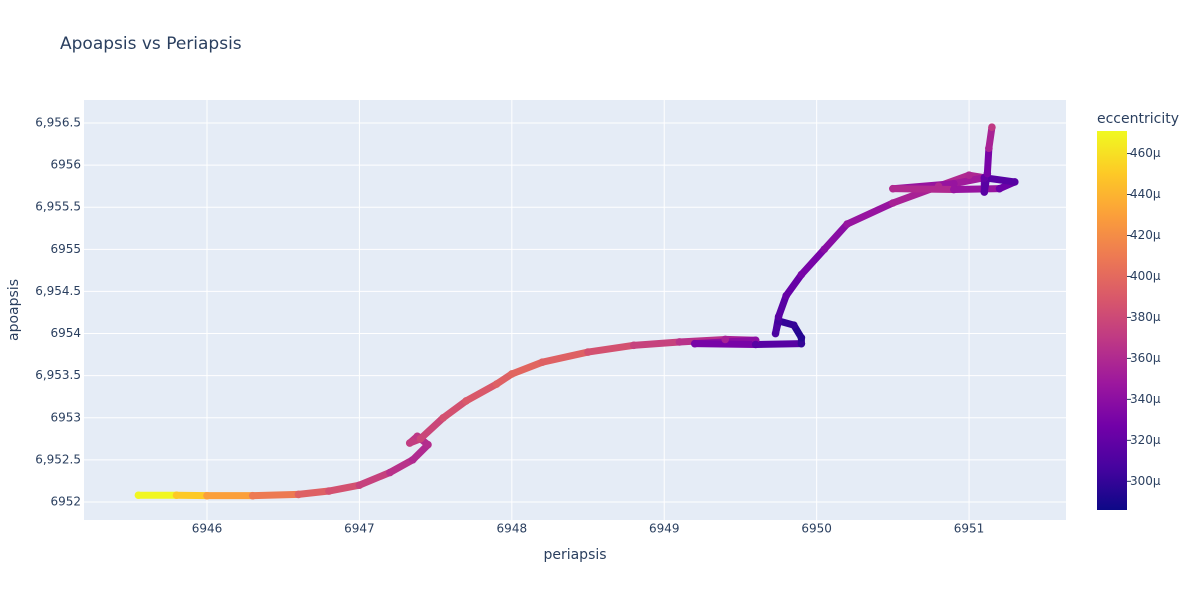 The height and width of the screenshot is (600, 1200). What do you see at coordinates (65, 165) in the screenshot?
I see `y-tick-label: 6956` at bounding box center [65, 165].